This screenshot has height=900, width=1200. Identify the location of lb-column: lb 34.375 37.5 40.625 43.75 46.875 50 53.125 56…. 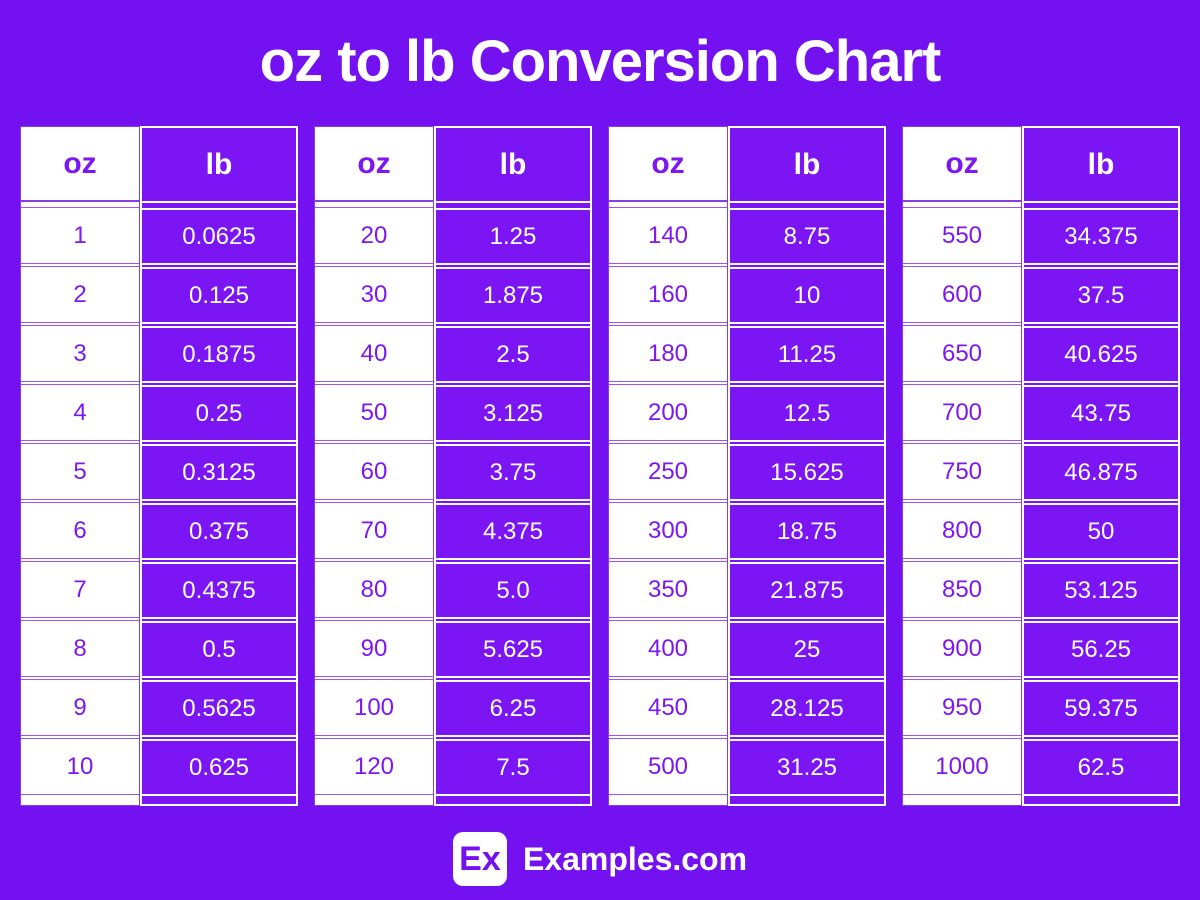
(1101, 466).